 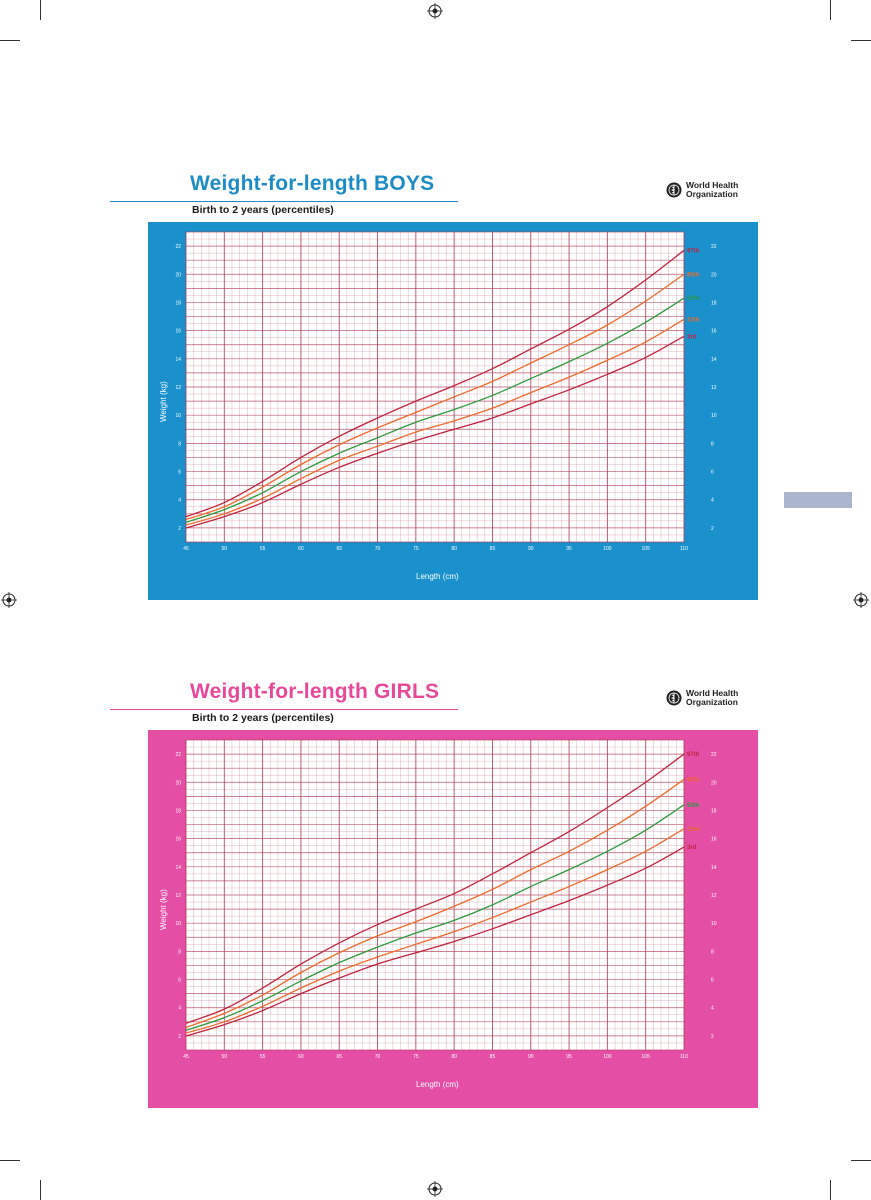 What do you see at coordinates (693, 755) in the screenshot?
I see `percentile-label-97th: 97th` at bounding box center [693, 755].